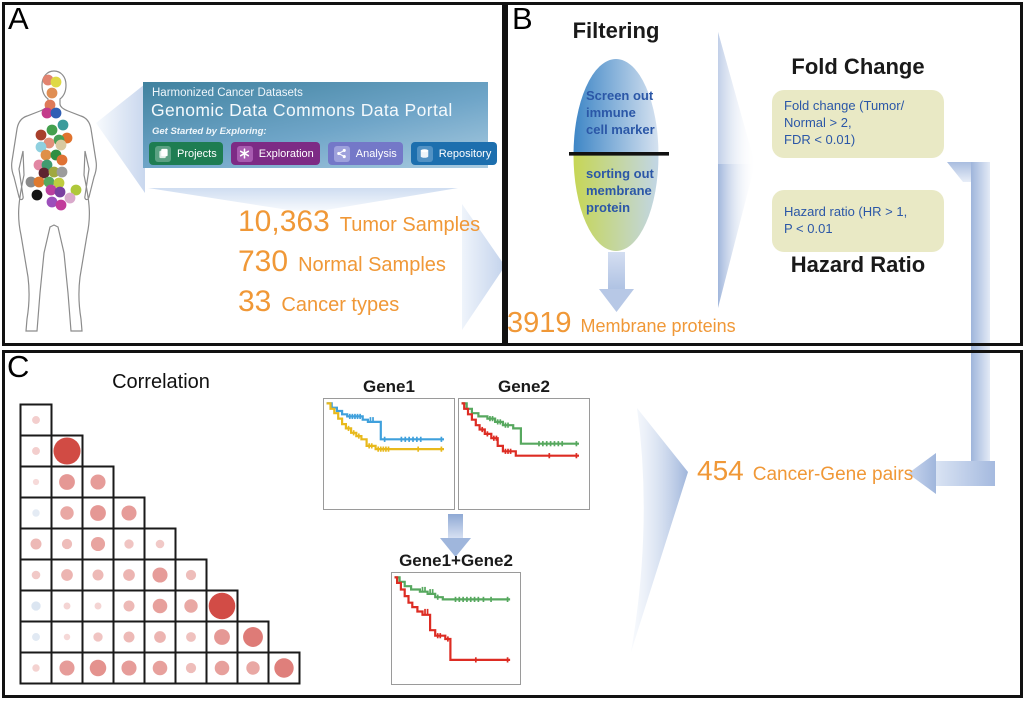 This screenshot has height=704, width=1027. Describe the element at coordinates (456, 628) in the screenshot. I see `gene1-plus-gene2-survival-plot` at that location.